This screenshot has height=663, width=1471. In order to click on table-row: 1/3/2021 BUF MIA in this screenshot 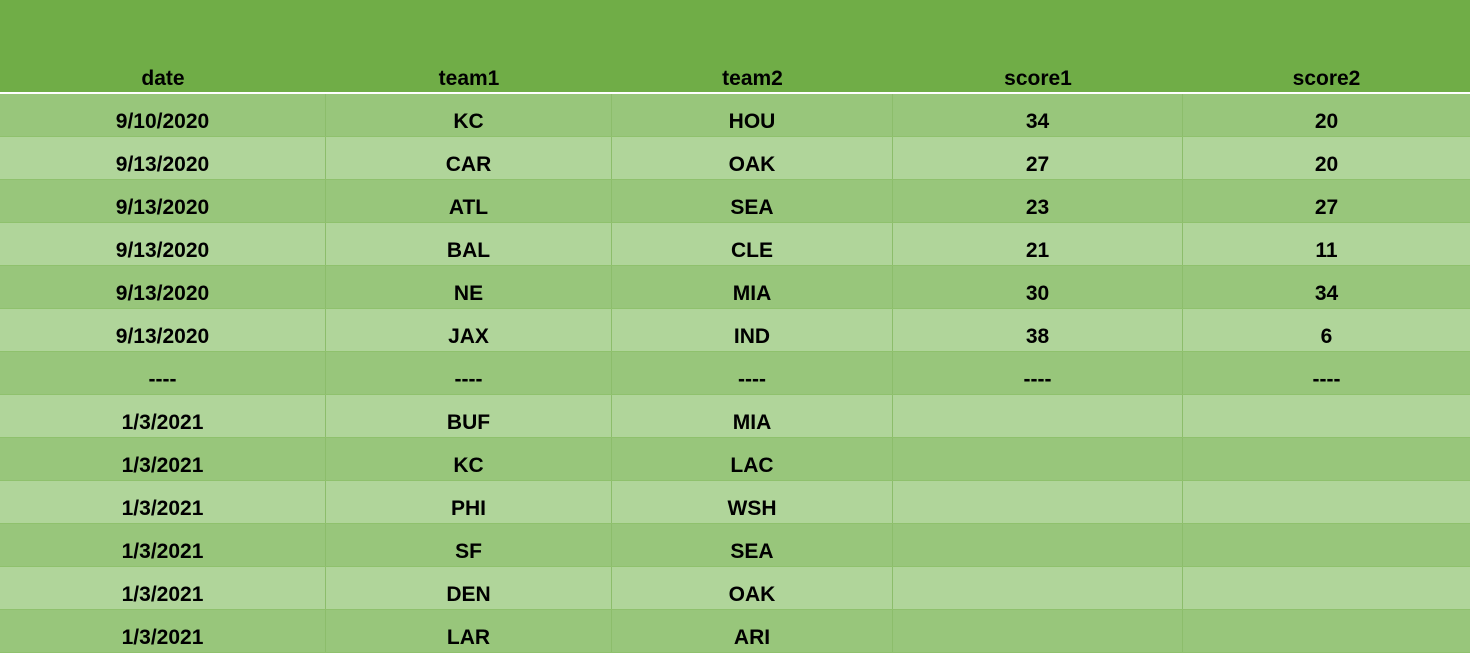, I will do `click(735, 416)`.